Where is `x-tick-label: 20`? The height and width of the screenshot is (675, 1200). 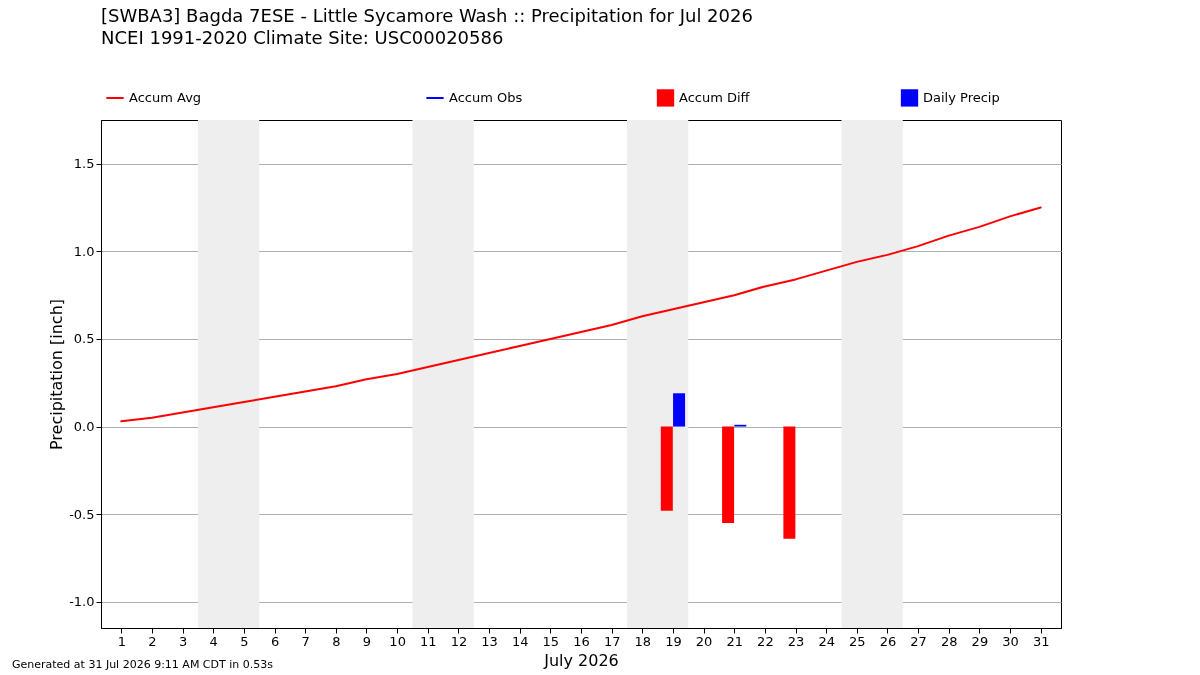 x-tick-label: 20 is located at coordinates (704, 641).